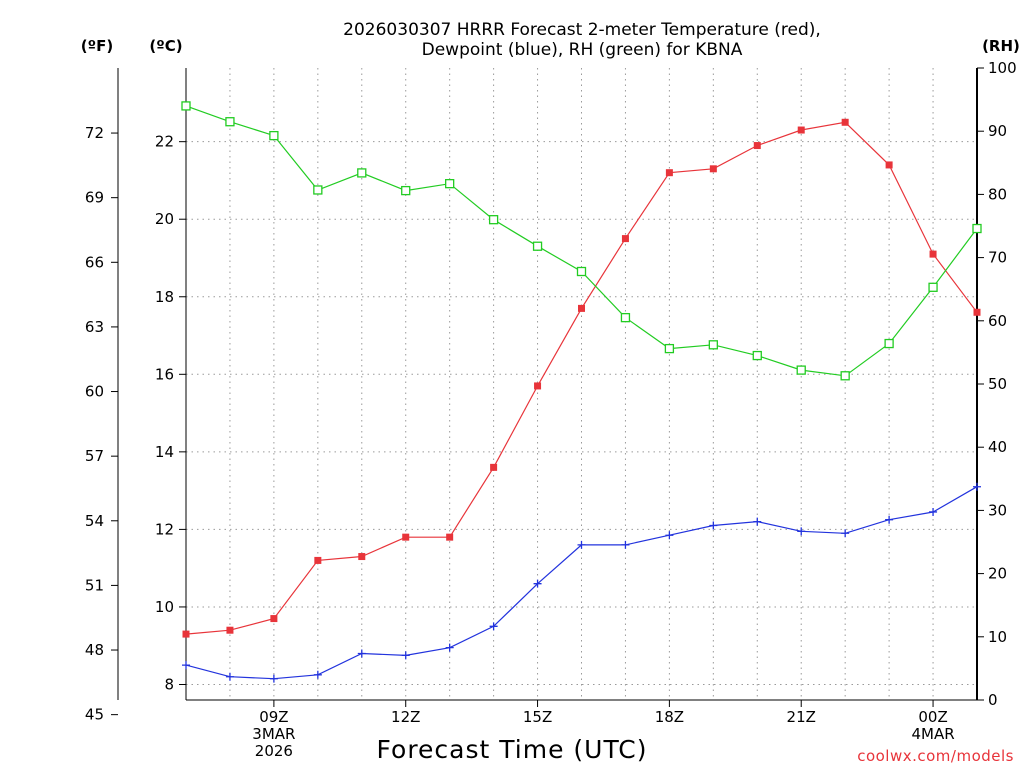  Describe the element at coordinates (94, 715) in the screenshot. I see `fahrenheit-tick-label: 45` at that location.